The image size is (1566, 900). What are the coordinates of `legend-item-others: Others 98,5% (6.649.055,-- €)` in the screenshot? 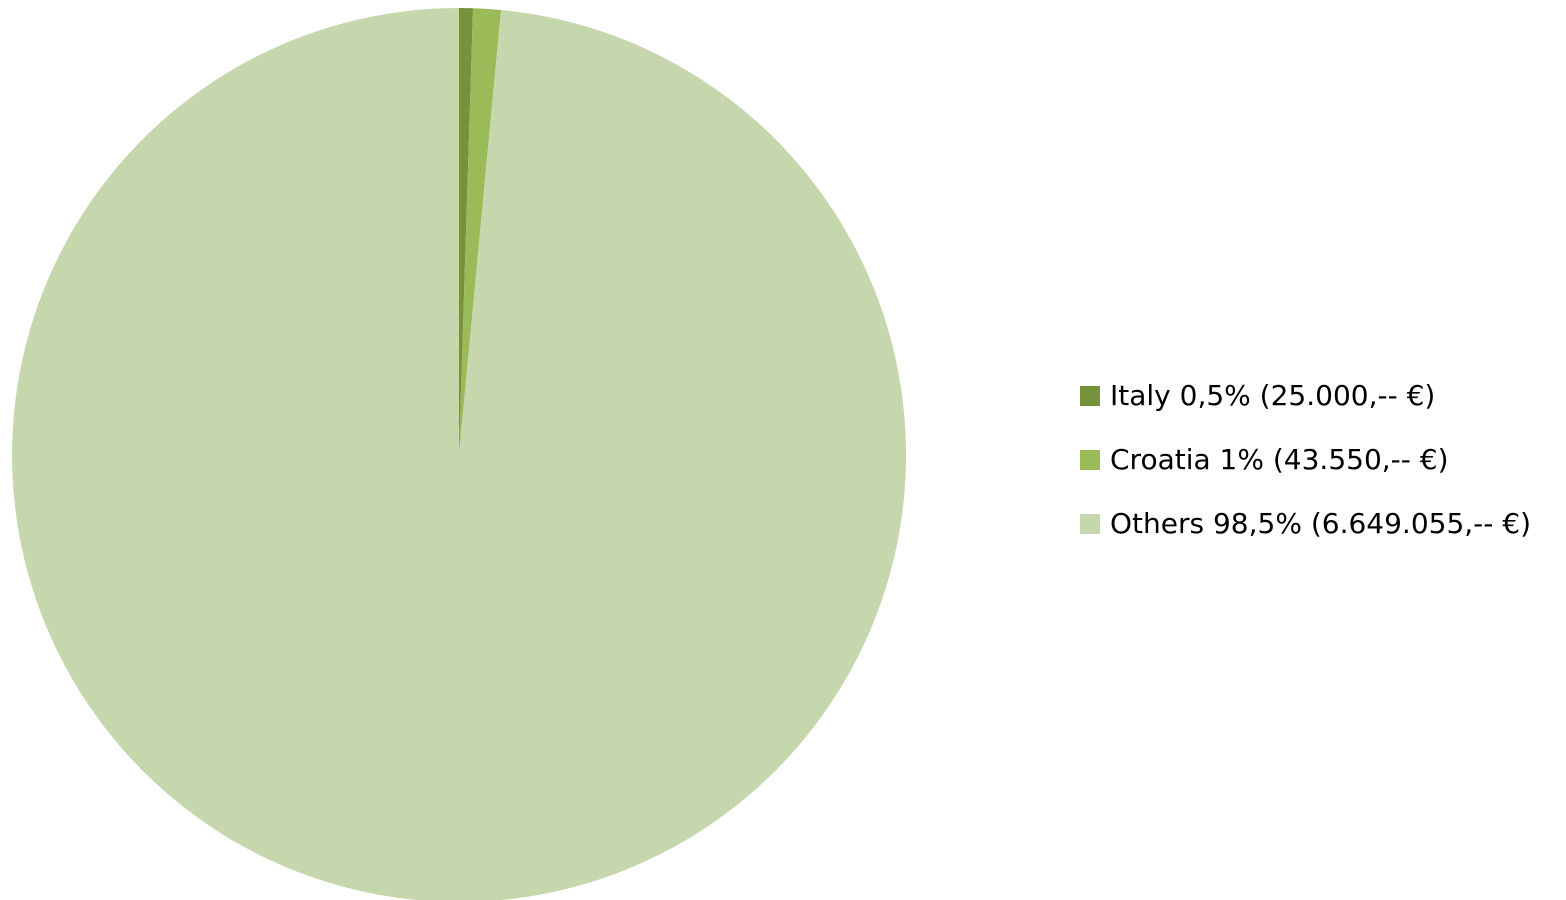 It's located at (1320, 524).